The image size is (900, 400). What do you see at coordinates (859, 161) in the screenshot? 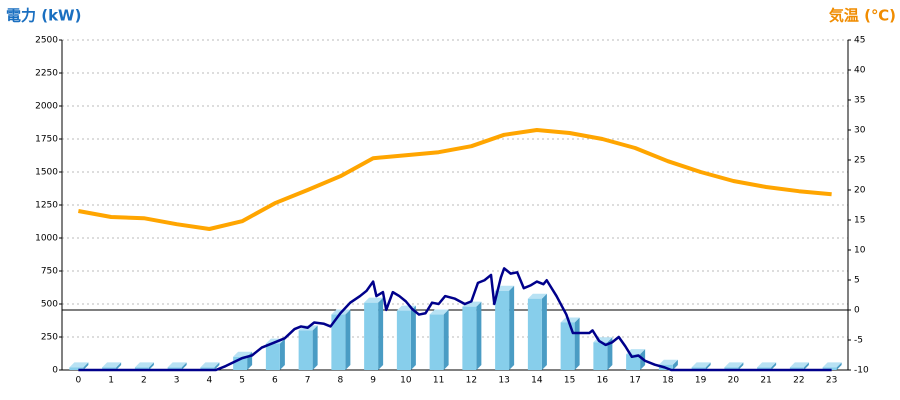
I see `y2-tick-label: 25` at bounding box center [859, 161].